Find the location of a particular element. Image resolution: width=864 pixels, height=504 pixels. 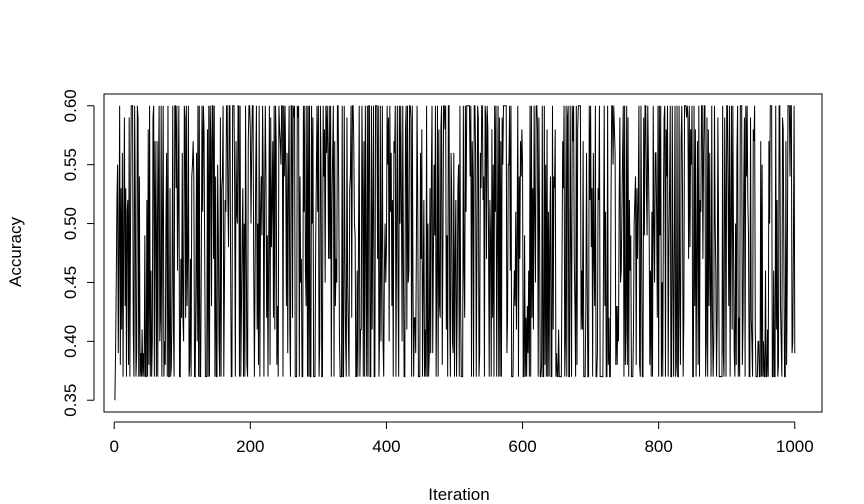

y-tick-label: 0.55 is located at coordinates (70, 164).